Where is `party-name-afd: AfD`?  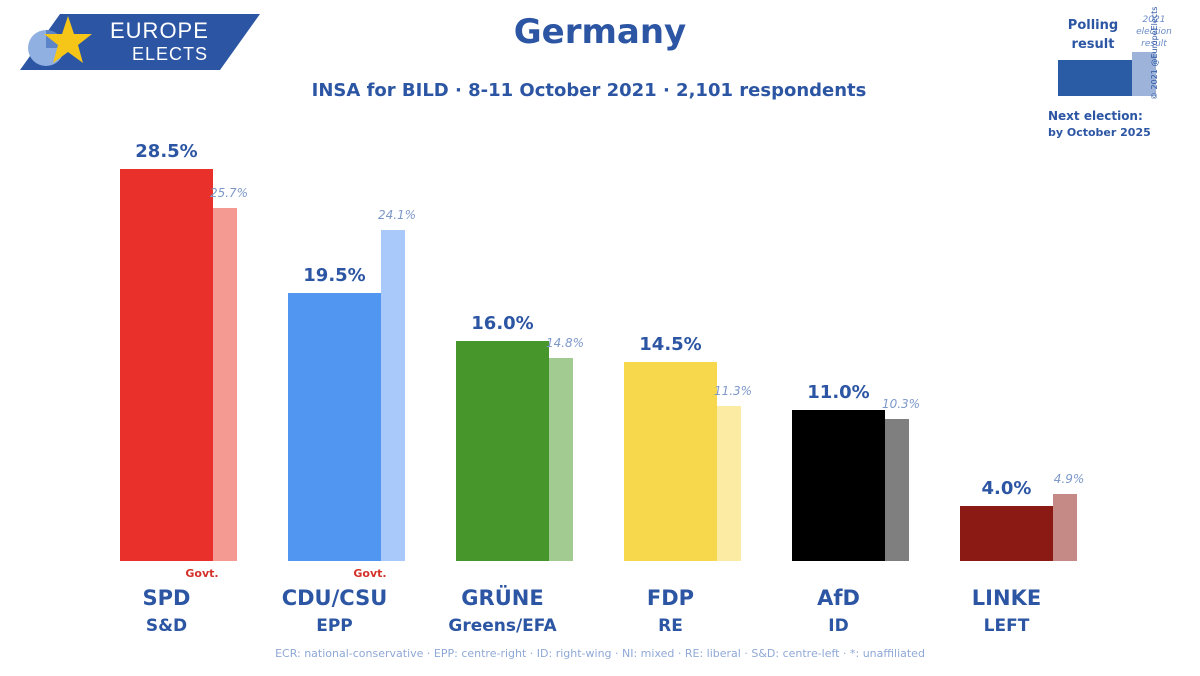
party-name-afd: AfD is located at coordinates (838, 598).